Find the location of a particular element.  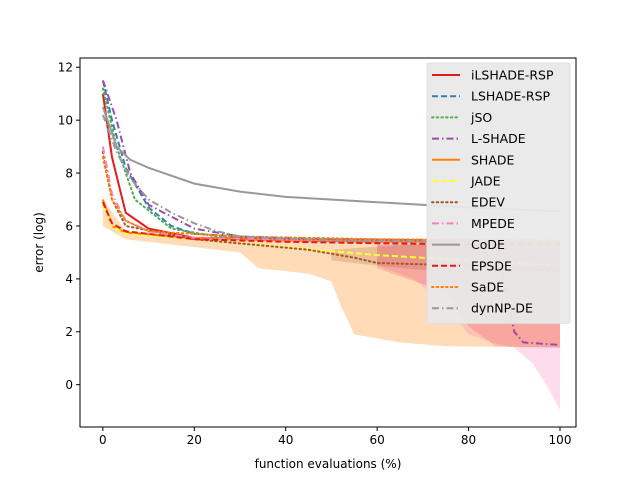

y-axis: 0 2 4 6 8 10 12 is located at coordinates (69, 226).